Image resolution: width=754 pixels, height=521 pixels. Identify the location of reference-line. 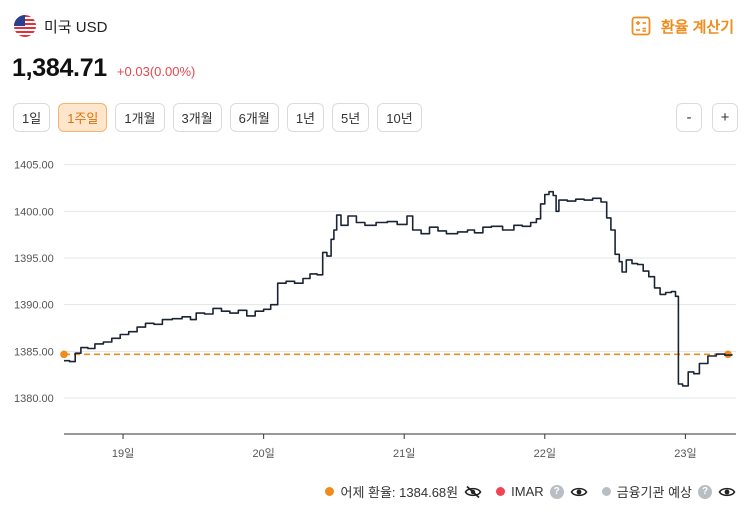
(396, 354).